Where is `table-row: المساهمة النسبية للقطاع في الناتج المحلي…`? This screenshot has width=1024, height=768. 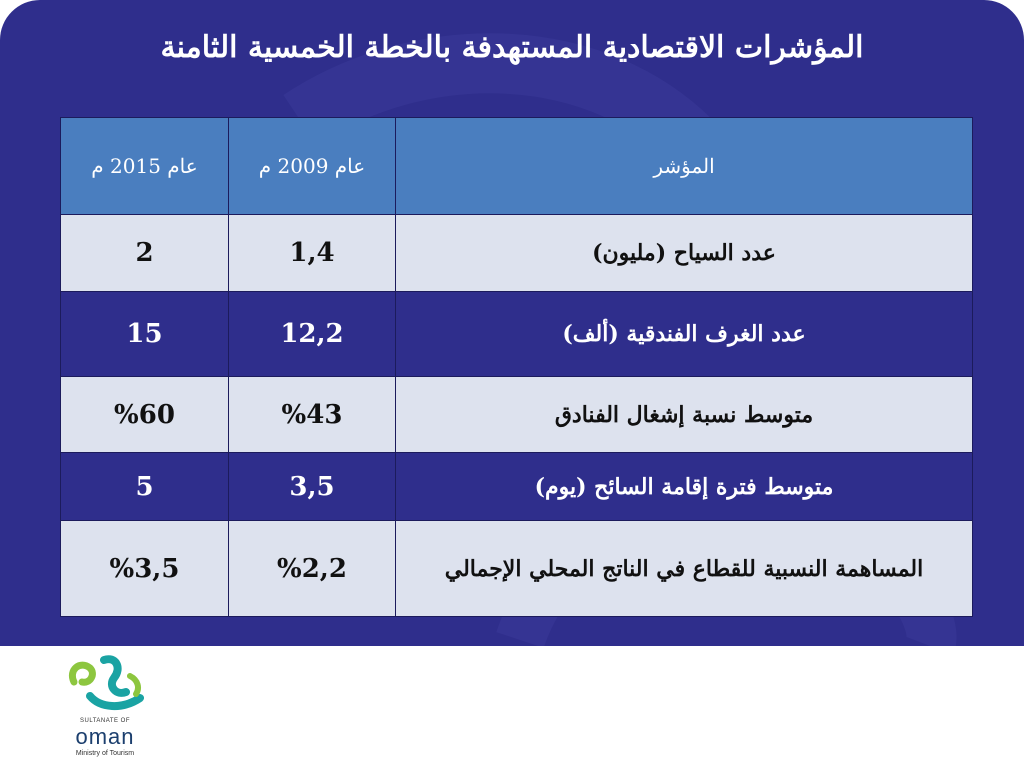
table-row: المساهمة النسبية للقطاع في الناتج المحلي… is located at coordinates (516, 568).